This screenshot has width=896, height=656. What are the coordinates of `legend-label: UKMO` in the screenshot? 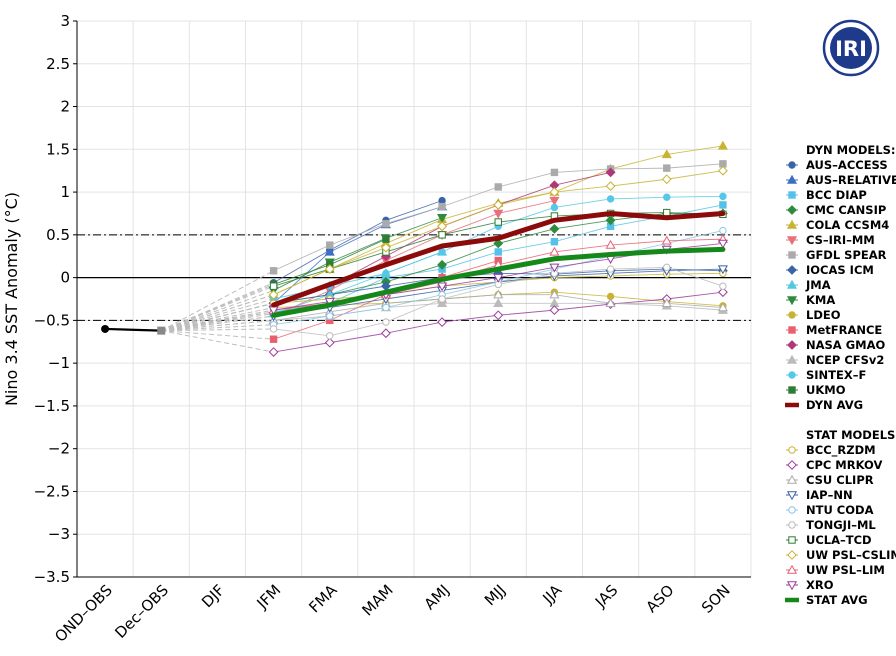 It's located at (826, 390).